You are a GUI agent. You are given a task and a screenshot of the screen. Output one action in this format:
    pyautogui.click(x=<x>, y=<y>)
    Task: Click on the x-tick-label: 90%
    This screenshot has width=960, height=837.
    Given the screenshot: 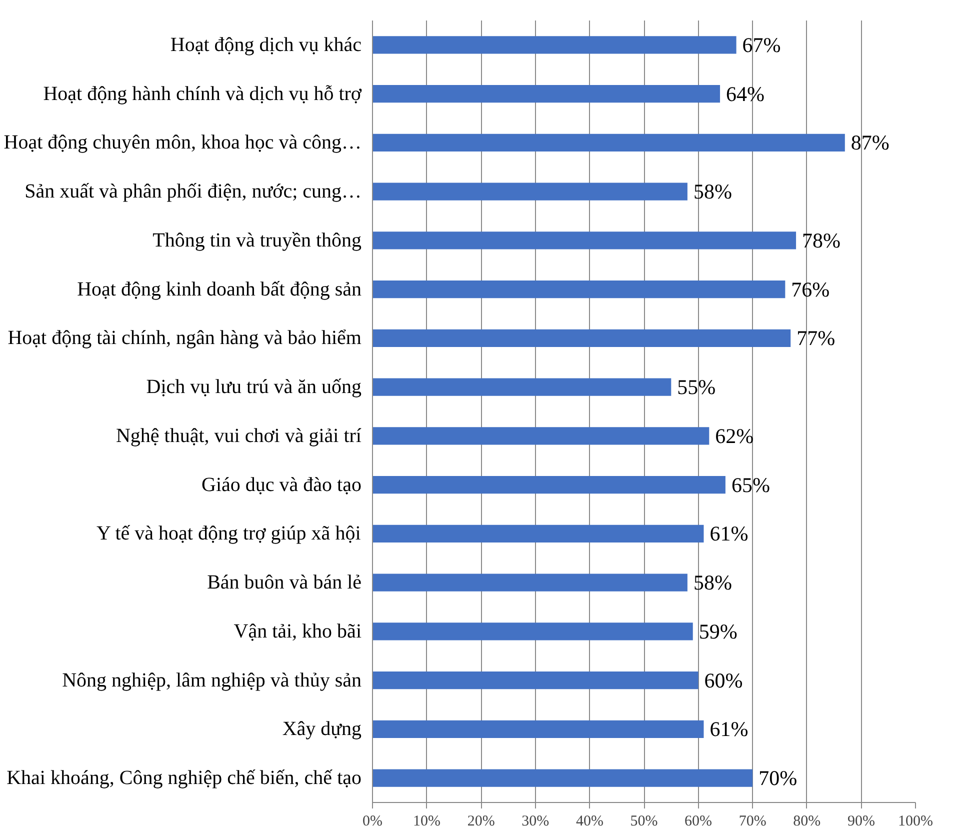 What is the action you would take?
    pyautogui.click(x=861, y=822)
    